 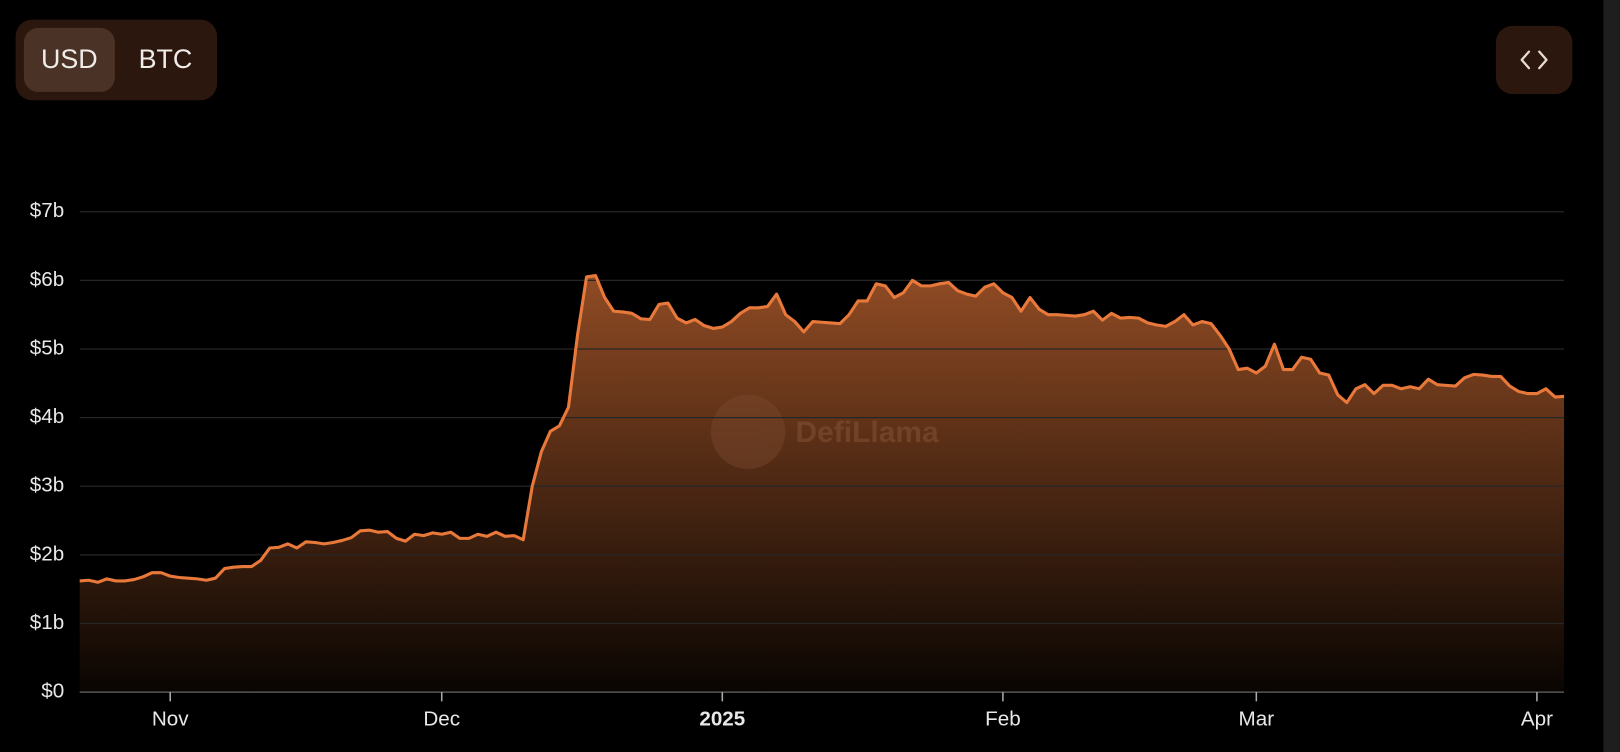 I want to click on x-tick-label: Mar, so click(x=1257, y=718).